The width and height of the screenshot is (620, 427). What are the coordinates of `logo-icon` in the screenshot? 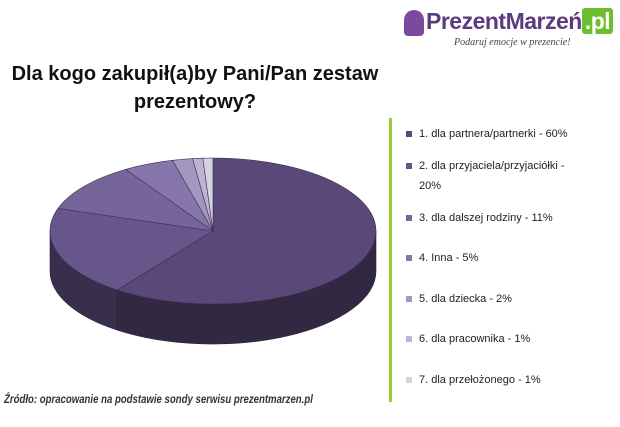 It's located at (414, 23).